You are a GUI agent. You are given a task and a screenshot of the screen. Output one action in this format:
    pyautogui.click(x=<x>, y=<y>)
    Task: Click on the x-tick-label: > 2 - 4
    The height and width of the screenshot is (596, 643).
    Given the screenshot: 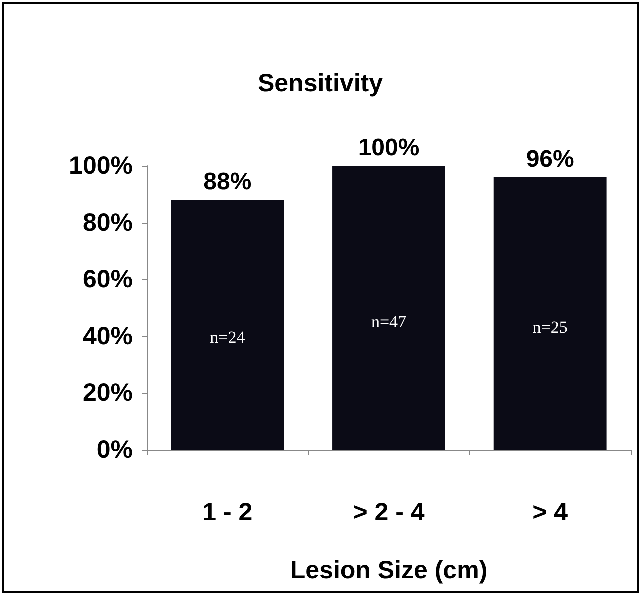 What is the action you would take?
    pyautogui.click(x=389, y=512)
    